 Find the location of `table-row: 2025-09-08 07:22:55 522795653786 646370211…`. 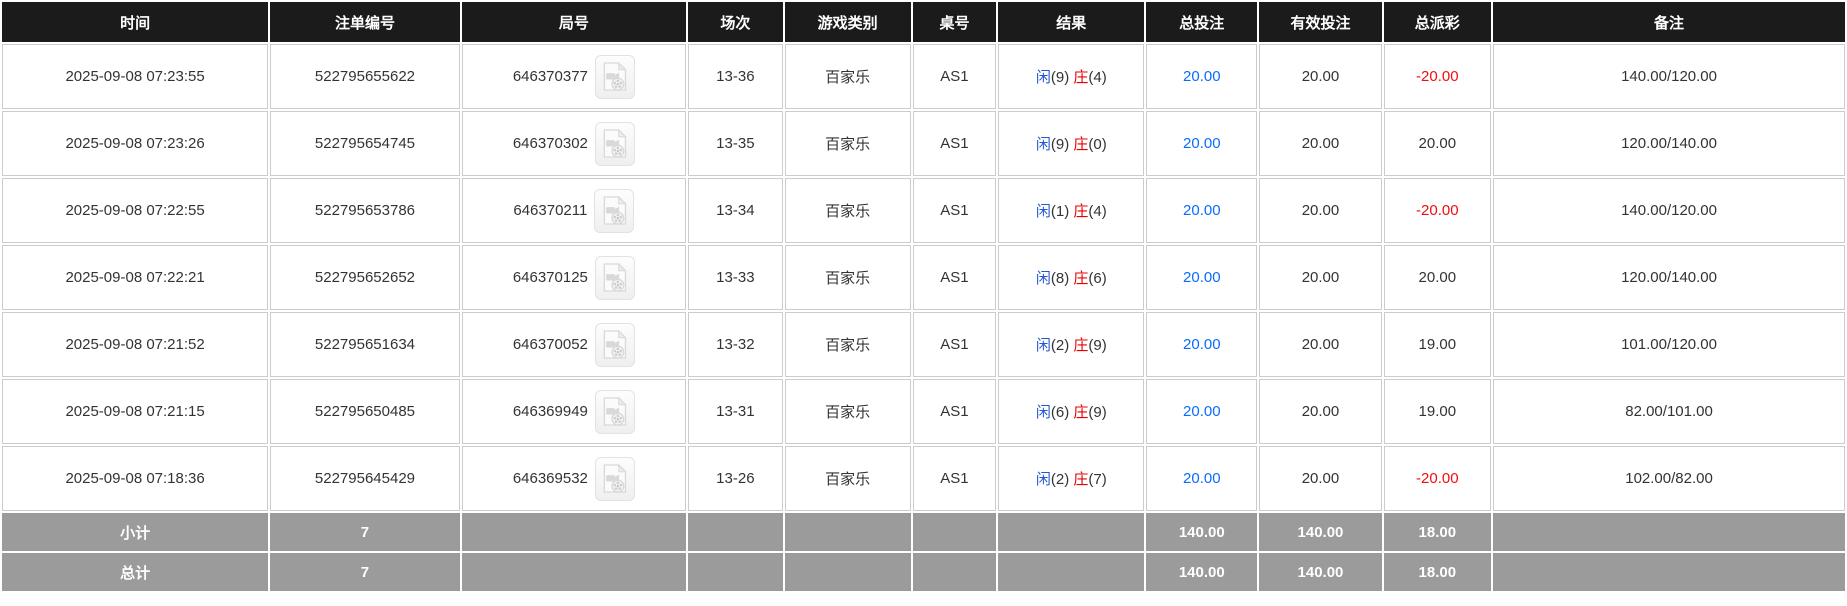

table-row: 2025-09-08 07:22:55 522795653786 646370211… is located at coordinates (923, 210).